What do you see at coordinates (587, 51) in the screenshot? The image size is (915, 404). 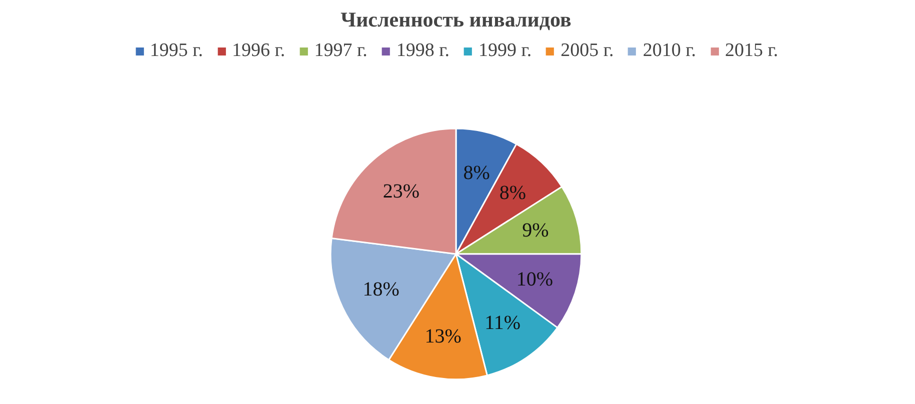 I see `legend-label: 2005 г.` at bounding box center [587, 51].